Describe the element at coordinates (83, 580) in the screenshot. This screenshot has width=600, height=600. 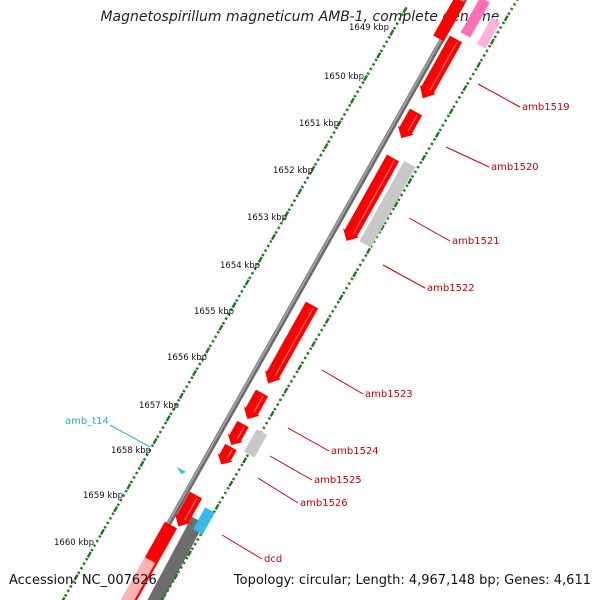
I see `accession-label: Accession: NC_007626` at that location.